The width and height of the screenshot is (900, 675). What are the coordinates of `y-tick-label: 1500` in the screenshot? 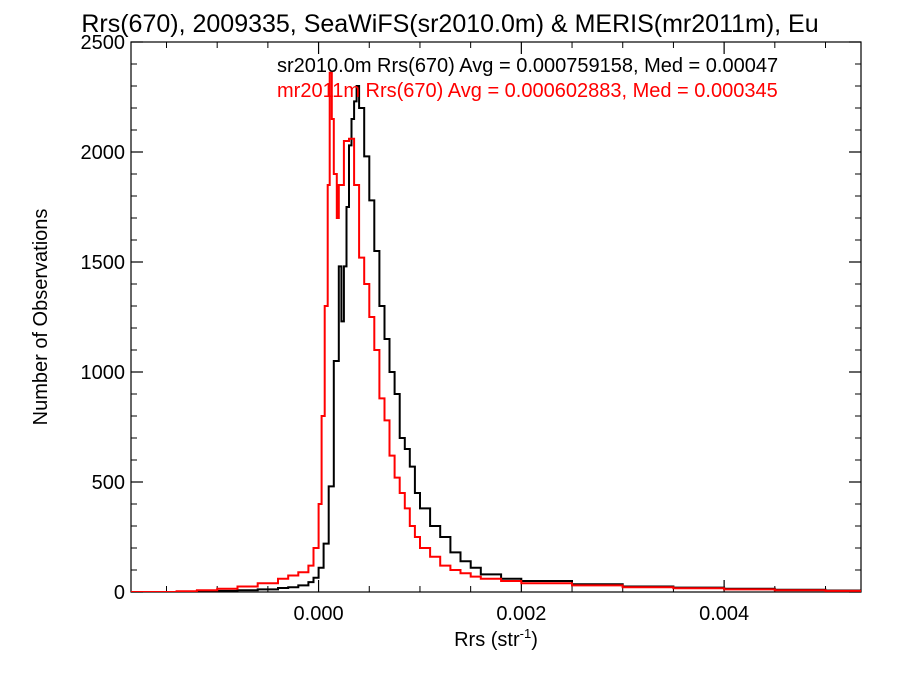 It's located at (103, 263).